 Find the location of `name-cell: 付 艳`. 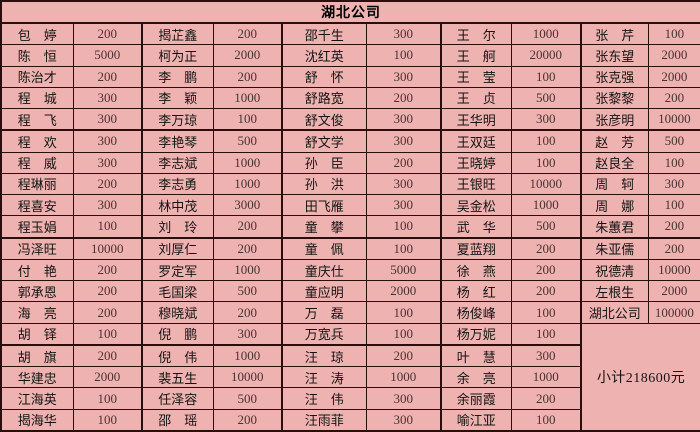

name-cell: 付 艳 is located at coordinates (37, 270).